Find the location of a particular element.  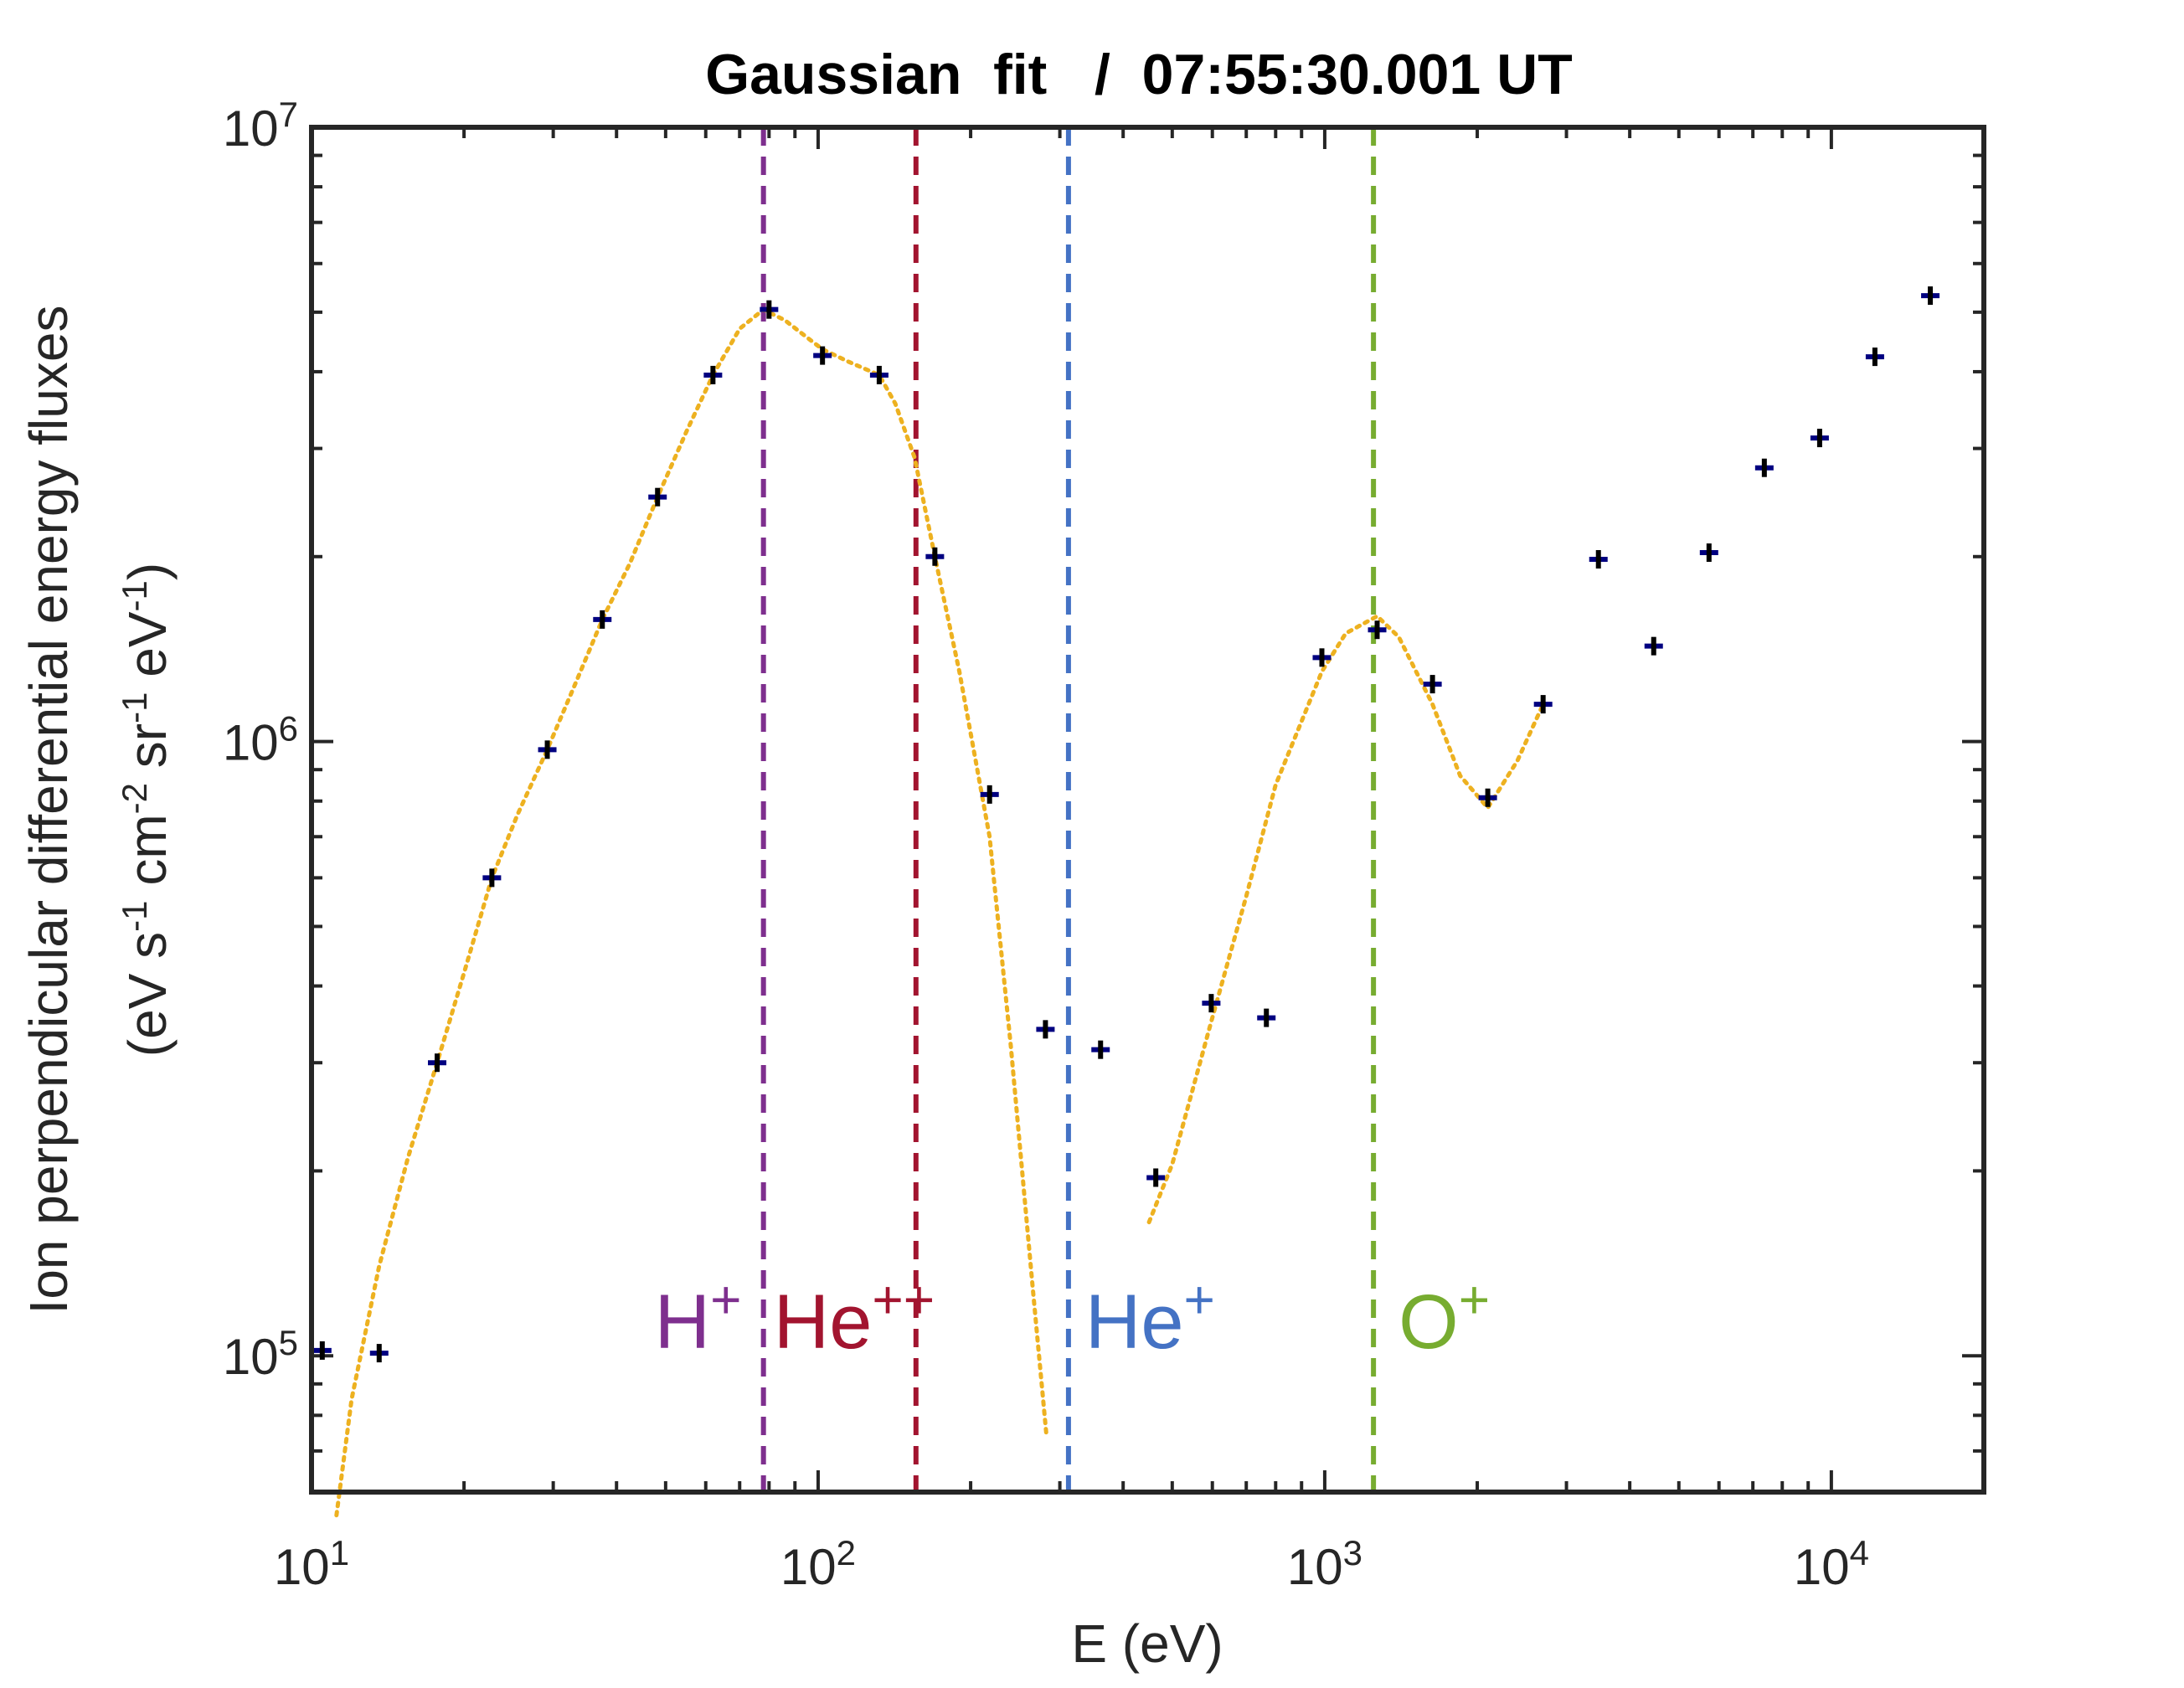

y-label-part-ev: eV is located at coordinates (147, 651).